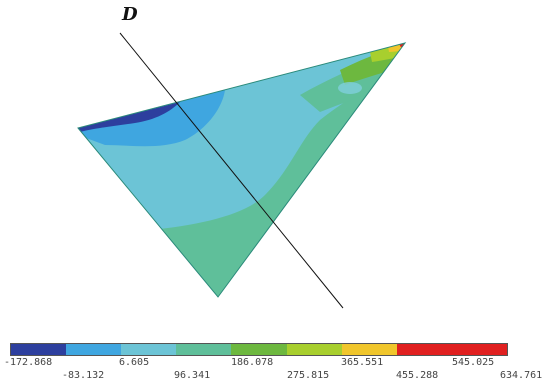 The image size is (552, 381). I want to click on legend-tick-7: 365.551, so click(362, 362).